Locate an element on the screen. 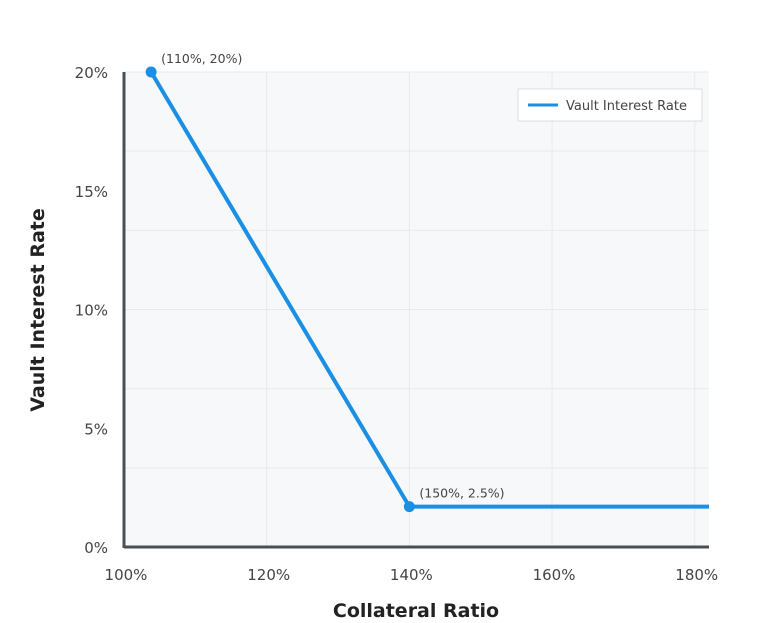 Image resolution: width=772 pixels, height=623 pixels. legend: Vault Interest Rate is located at coordinates (610, 105).